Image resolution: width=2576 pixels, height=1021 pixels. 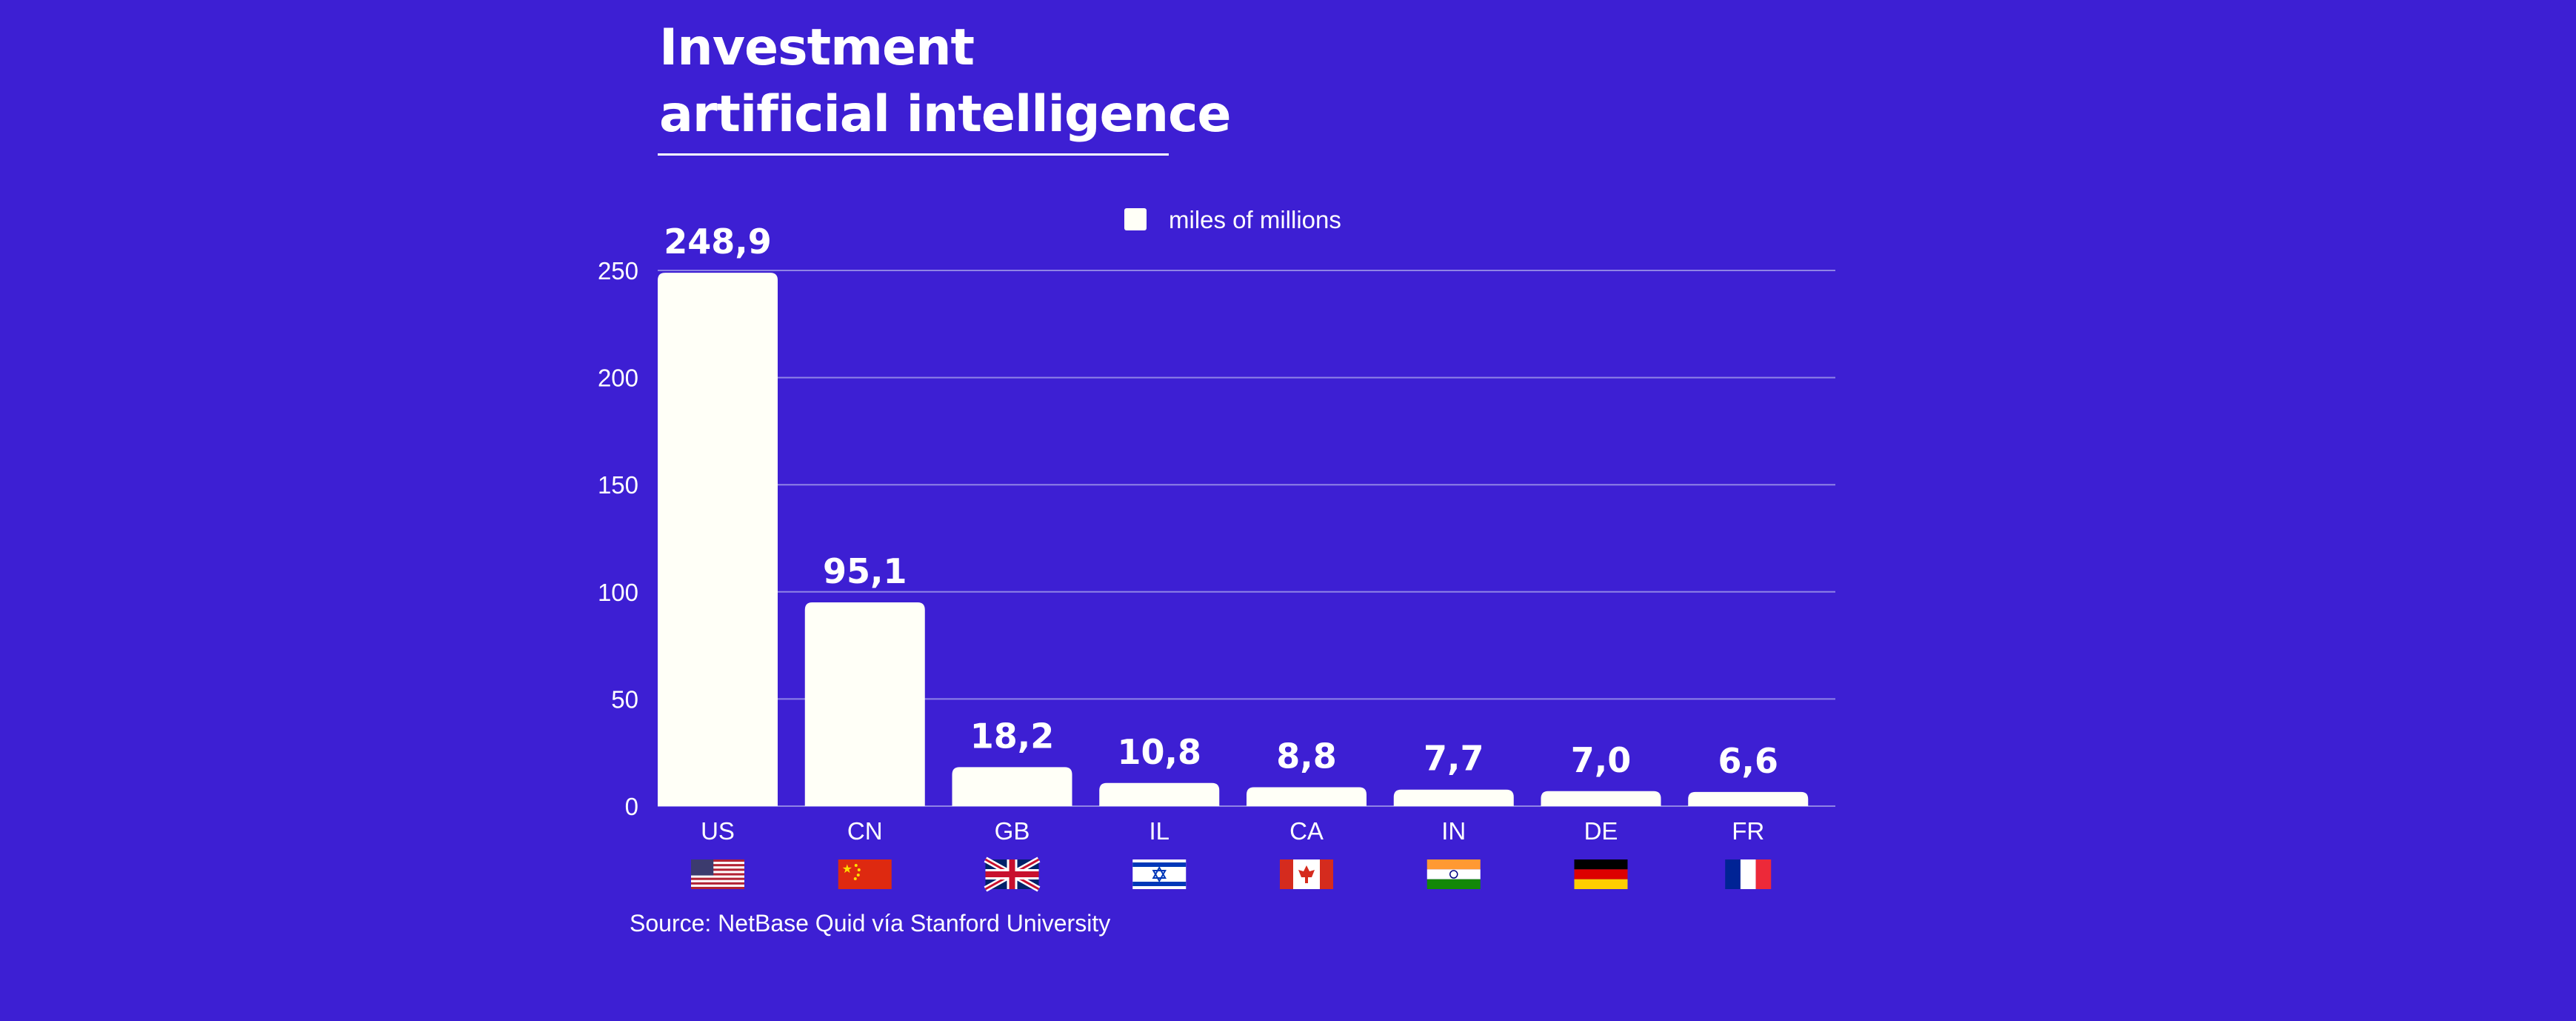 What do you see at coordinates (1255, 220) in the screenshot?
I see `legend-label: miles of millions` at bounding box center [1255, 220].